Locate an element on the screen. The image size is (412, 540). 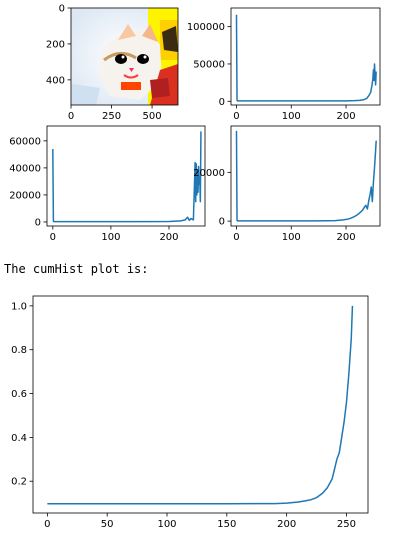
y-tick-label: 0.8 is located at coordinates (19, 350).